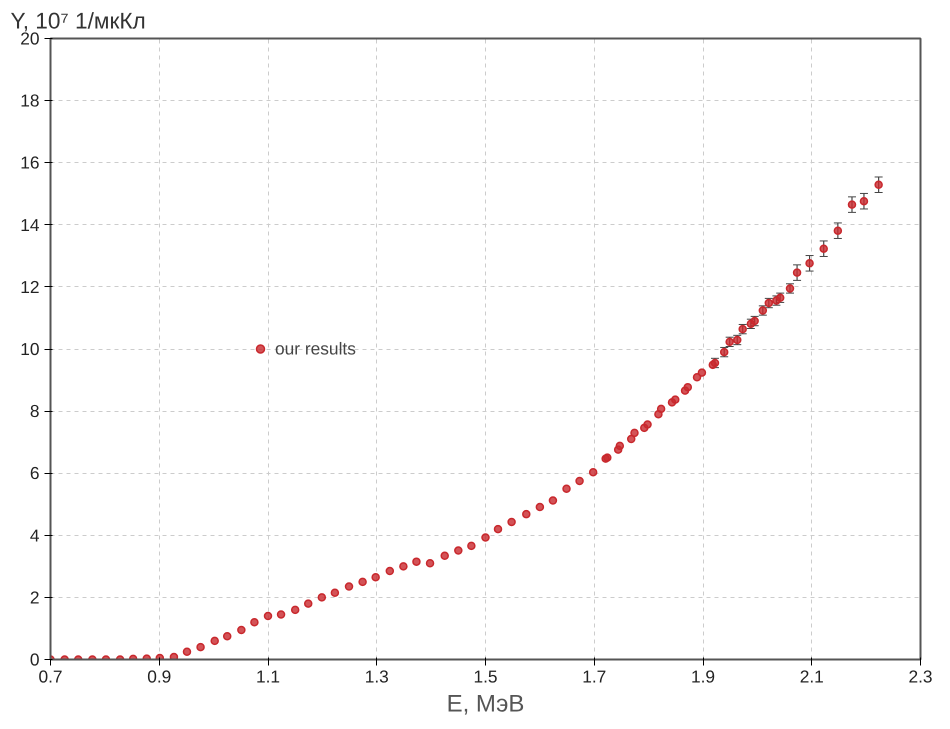 The height and width of the screenshot is (729, 950). I want to click on x-tick-label: 1.9, so click(703, 676).